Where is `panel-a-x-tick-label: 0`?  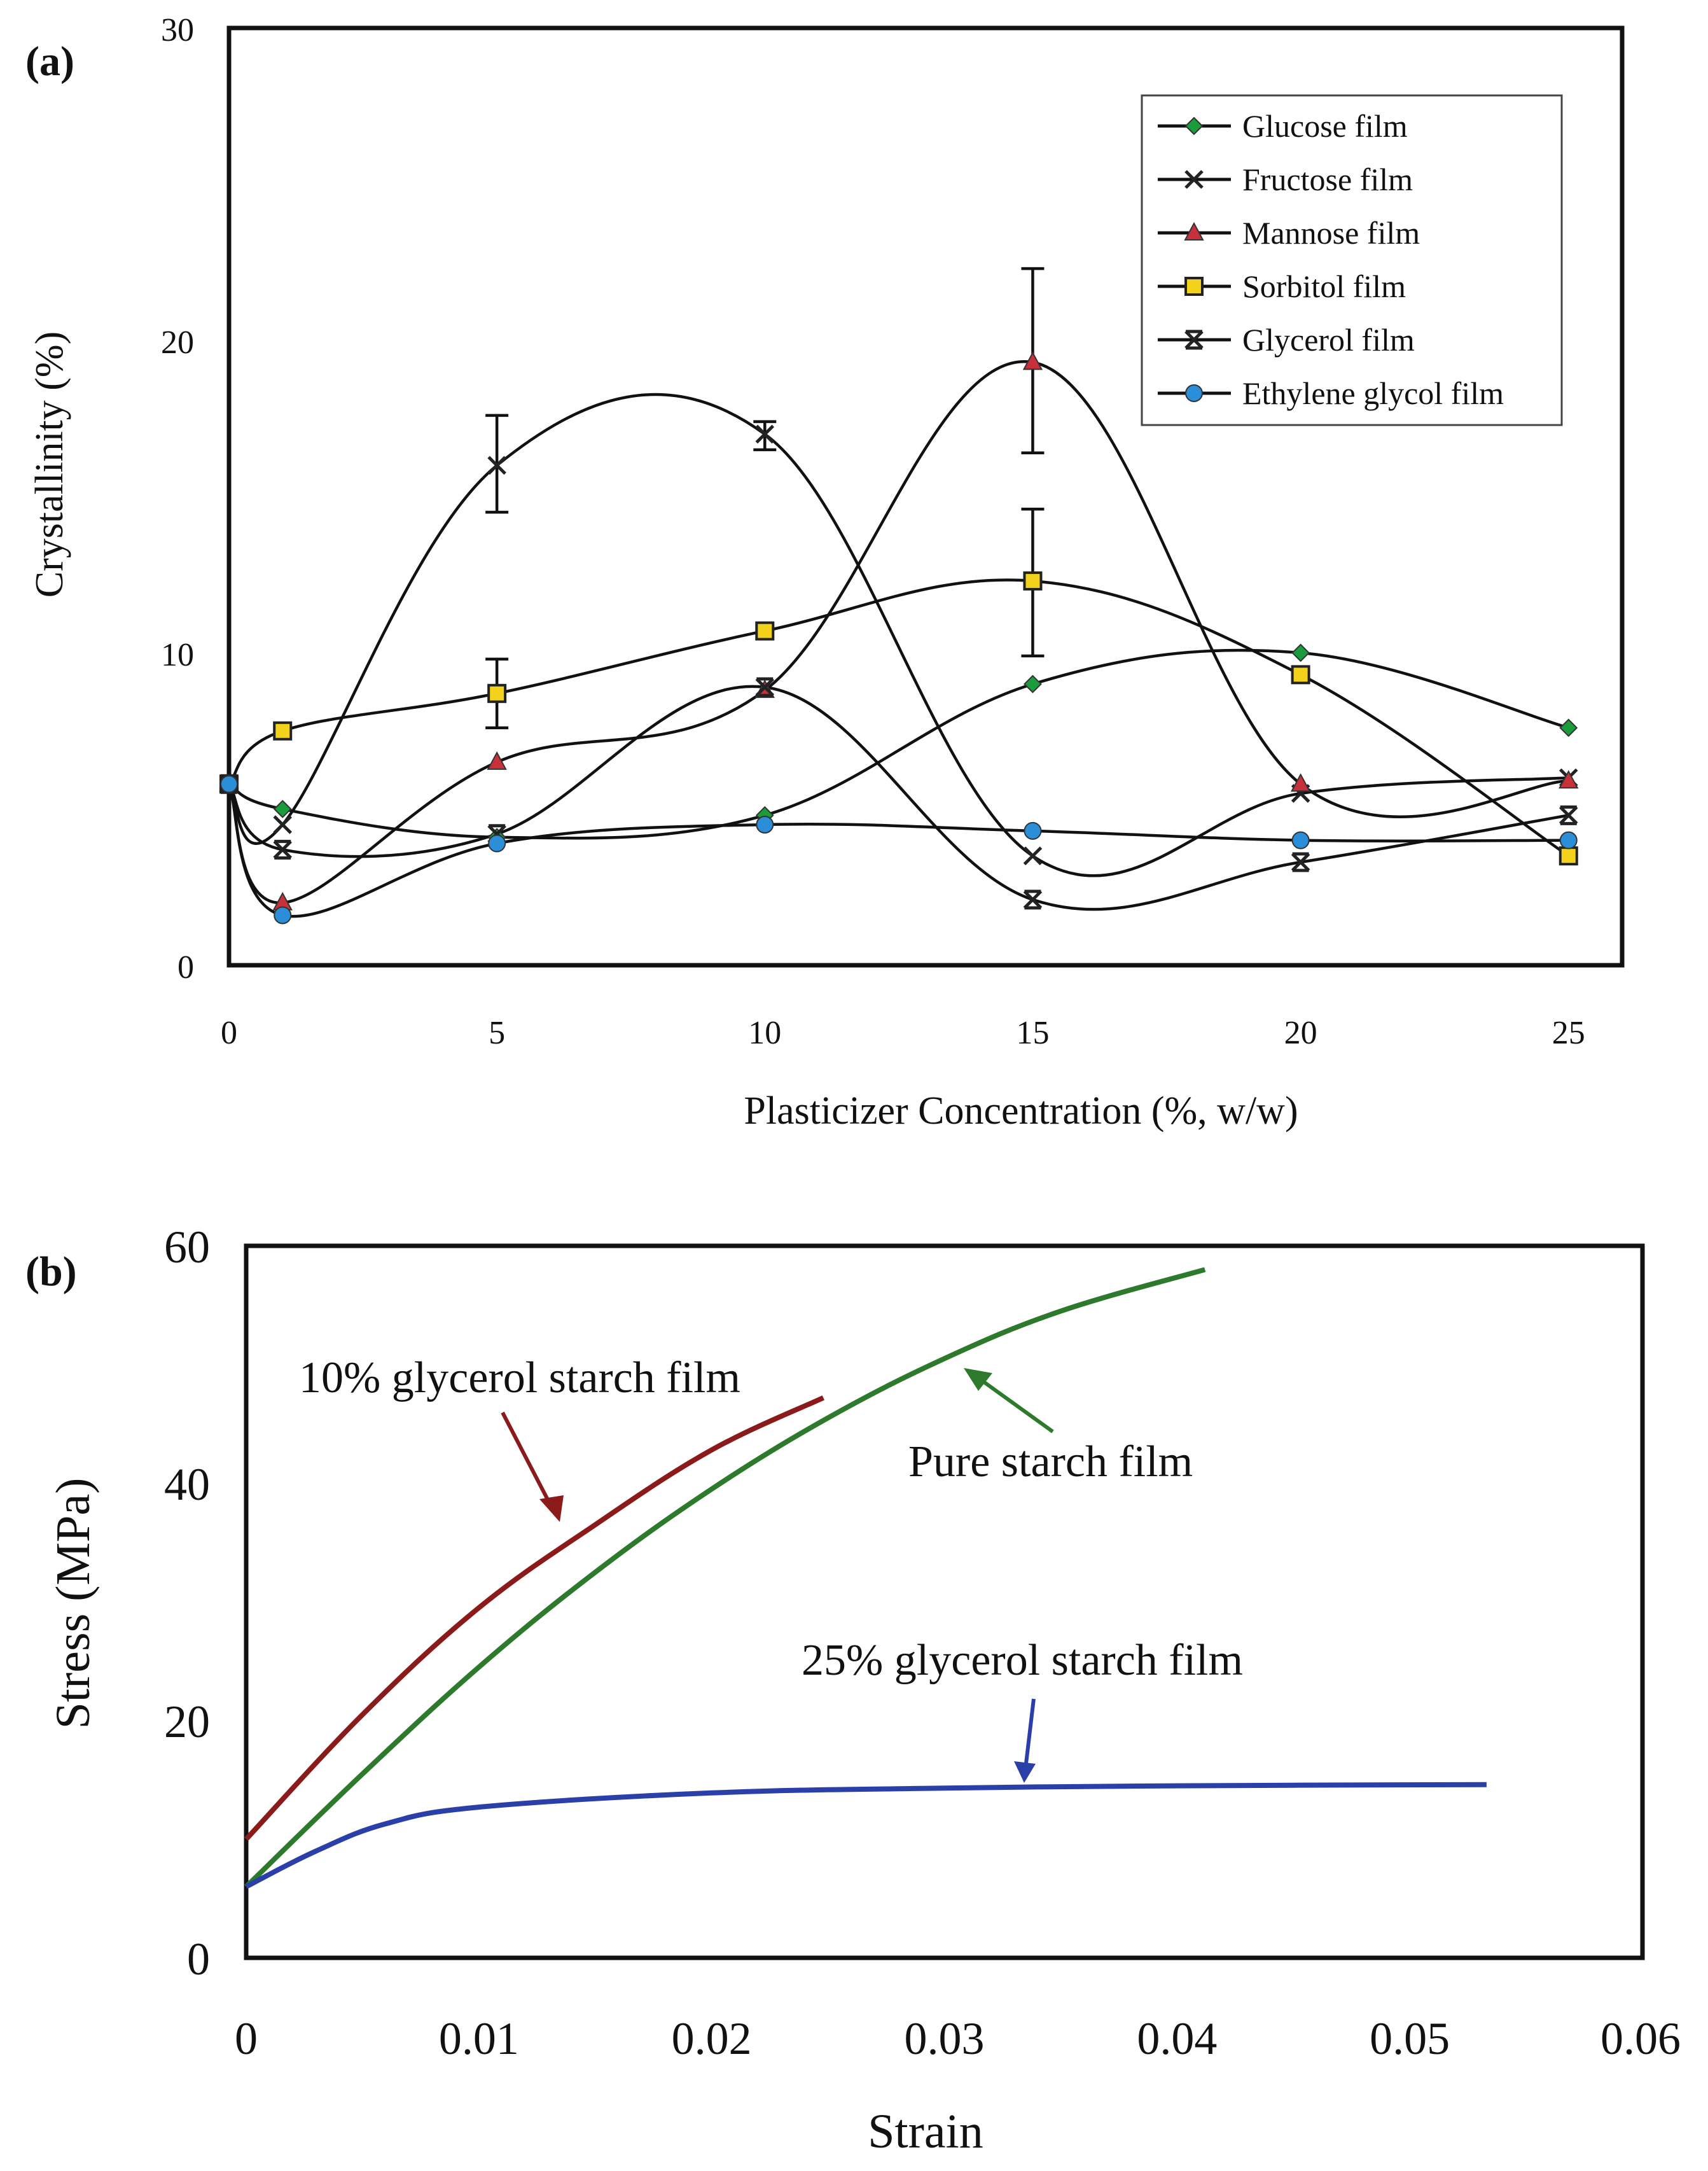
panel-a-x-tick-label: 0 is located at coordinates (229, 1033).